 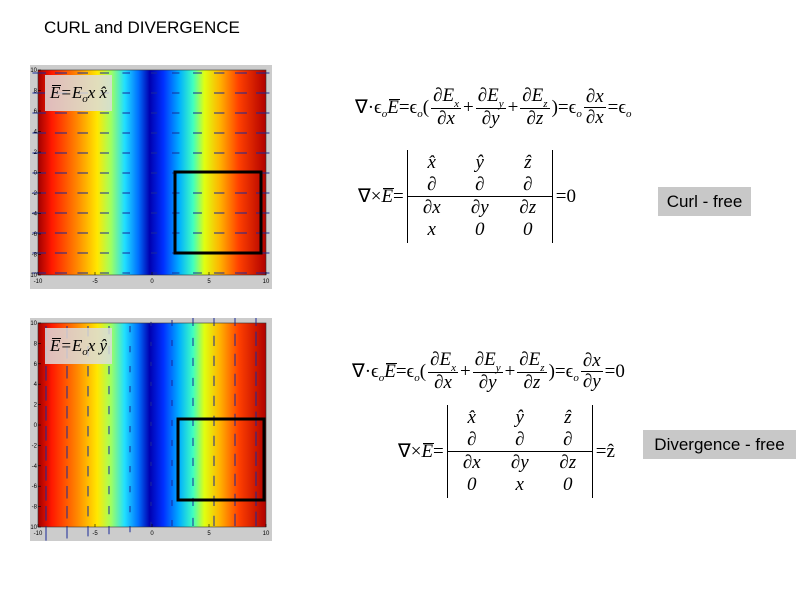 What do you see at coordinates (528, 162) in the screenshot?
I see `matrix-cell: ẑ` at bounding box center [528, 162].